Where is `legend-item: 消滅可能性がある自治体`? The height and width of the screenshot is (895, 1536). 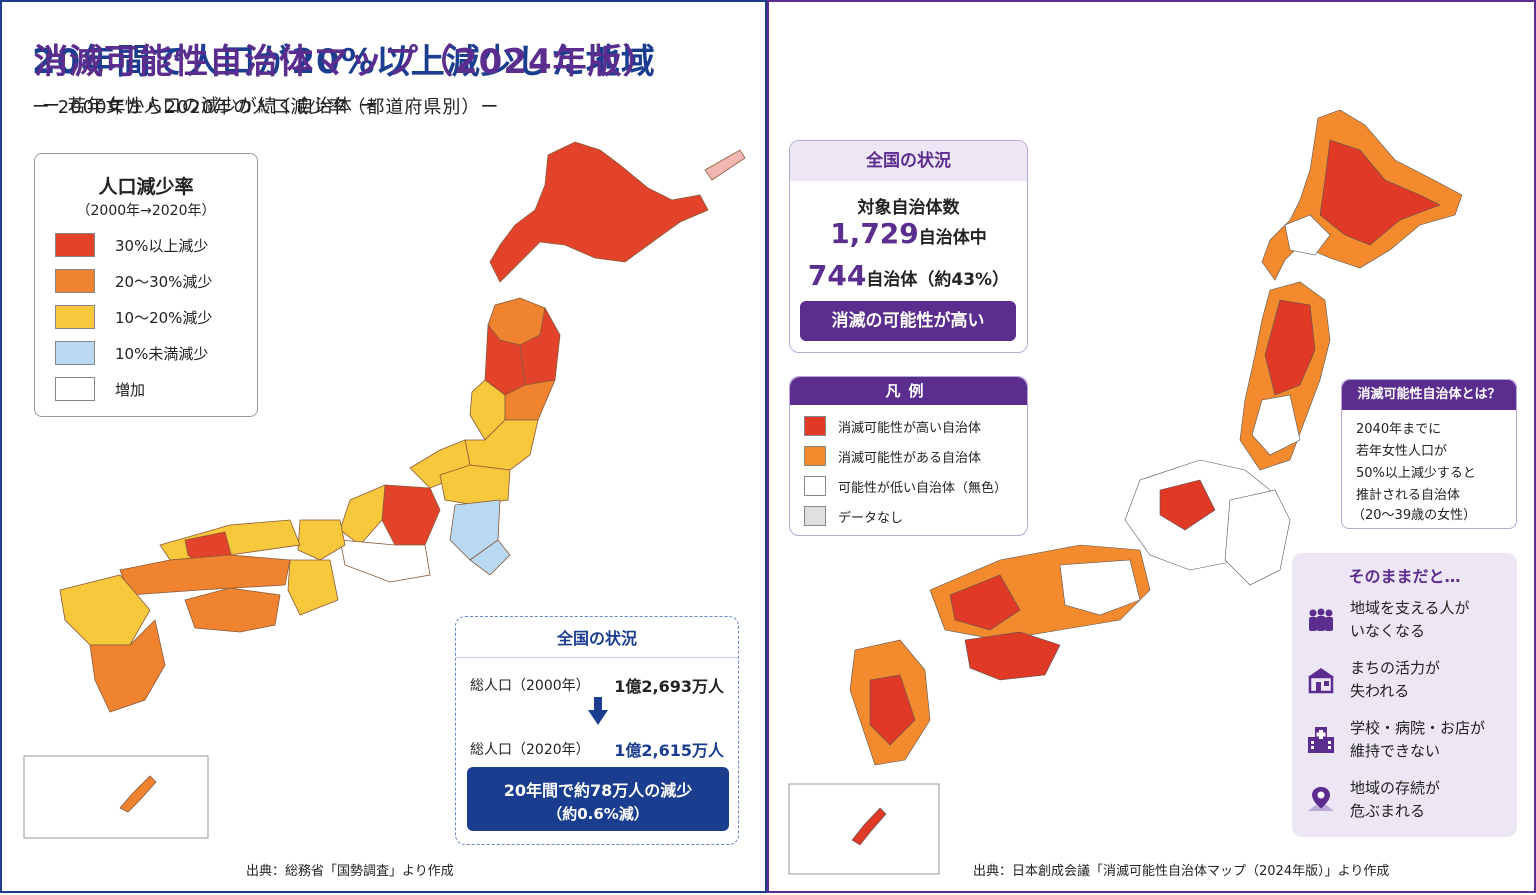 legend-item: 消滅可能性がある自治体 is located at coordinates (892, 456).